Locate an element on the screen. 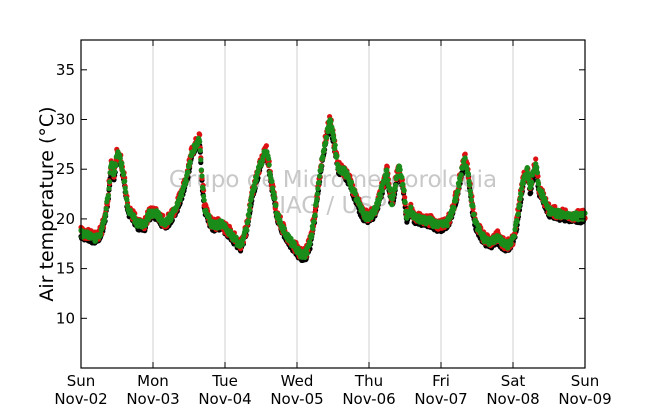  x-tick-label-date: Nov-07 is located at coordinates (440, 399).